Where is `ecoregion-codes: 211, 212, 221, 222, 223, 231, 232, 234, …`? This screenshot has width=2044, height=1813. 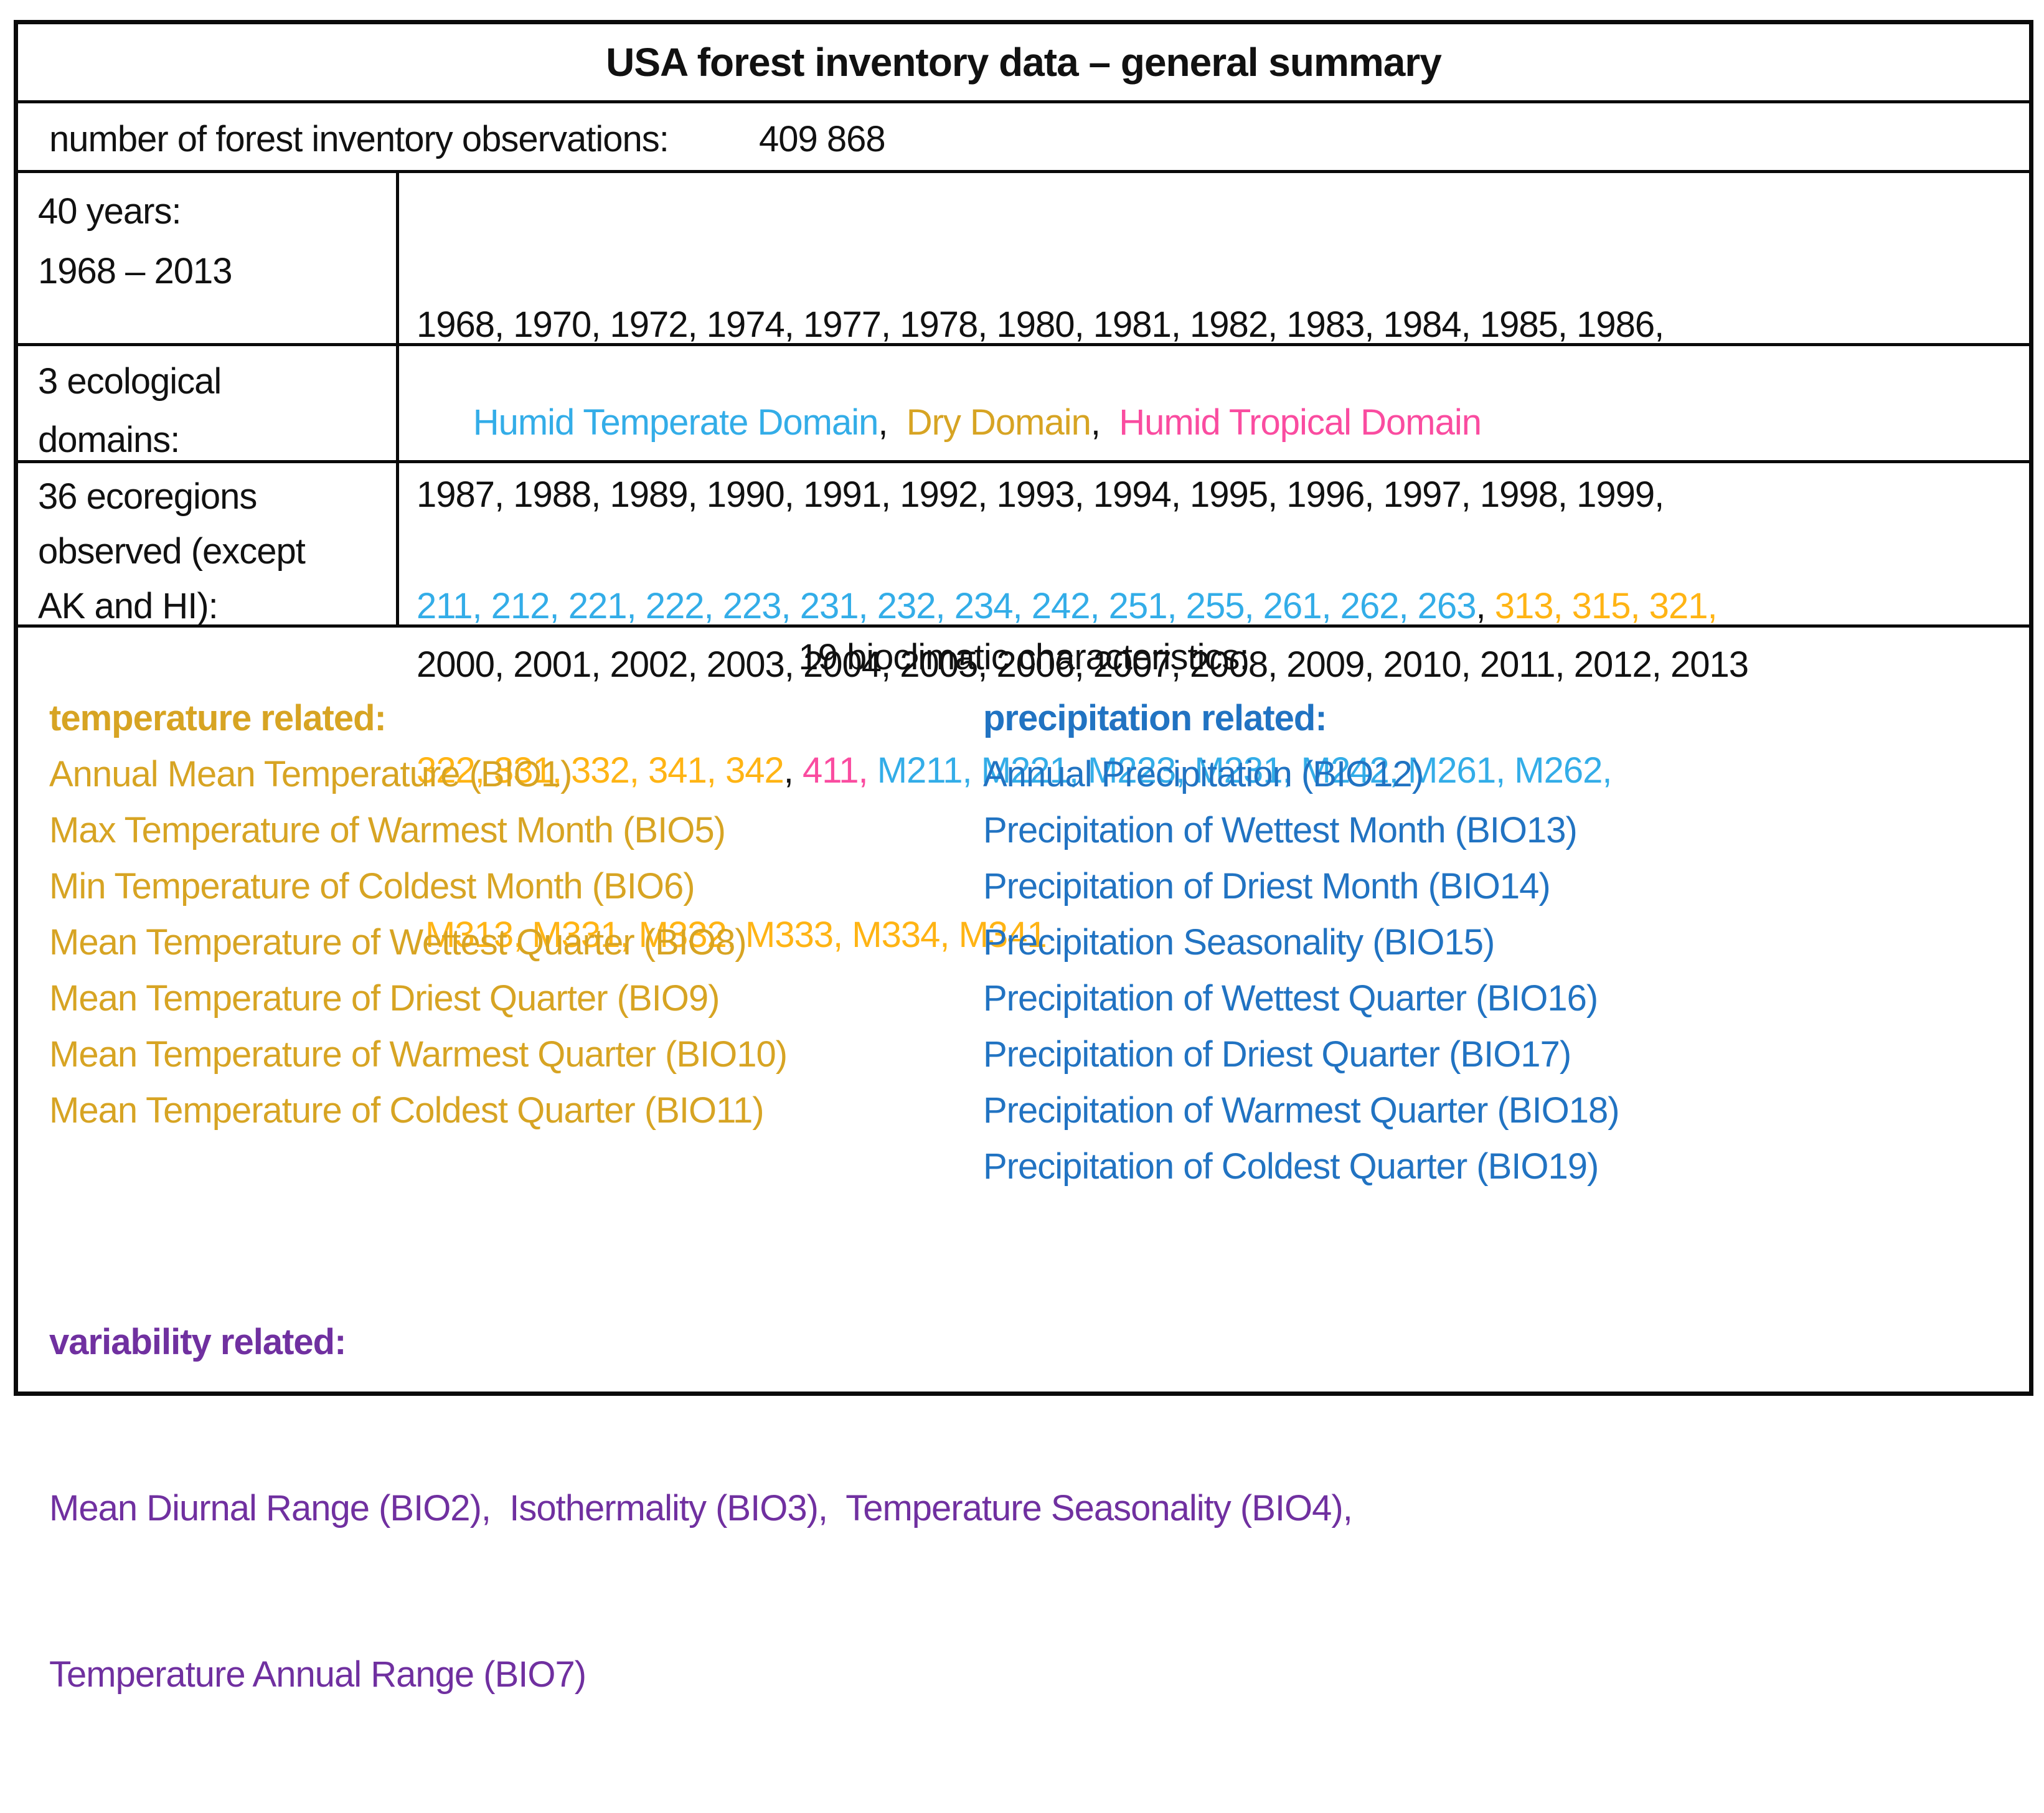
ecoregion-codes: 211, 212, 221, 222, 223, 231, 232, 234, … is located at coordinates (946, 606).